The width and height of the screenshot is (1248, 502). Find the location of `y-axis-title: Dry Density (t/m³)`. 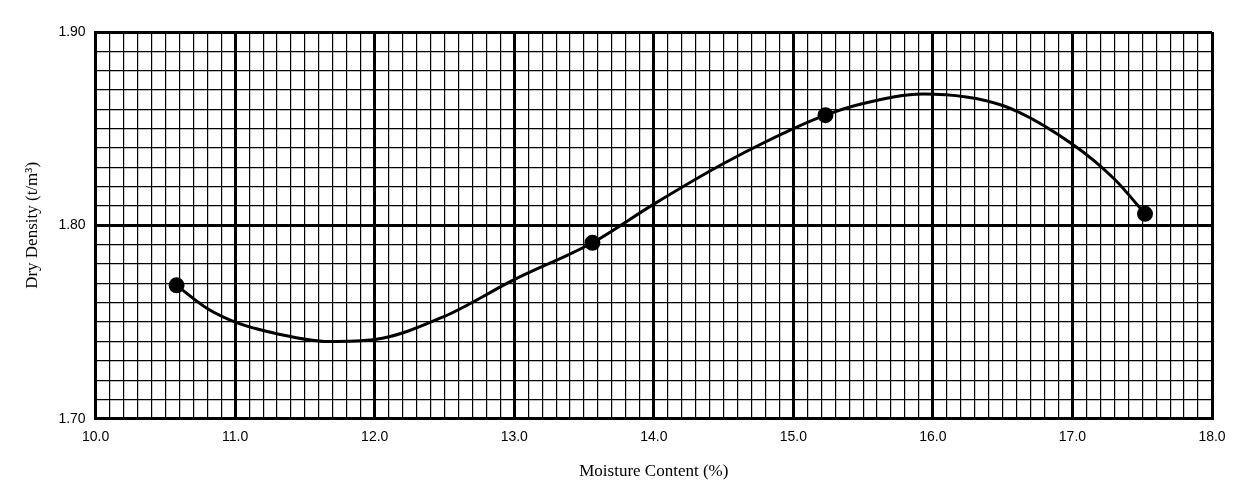

y-axis-title: Dry Density (t/m³) is located at coordinates (31, 225).